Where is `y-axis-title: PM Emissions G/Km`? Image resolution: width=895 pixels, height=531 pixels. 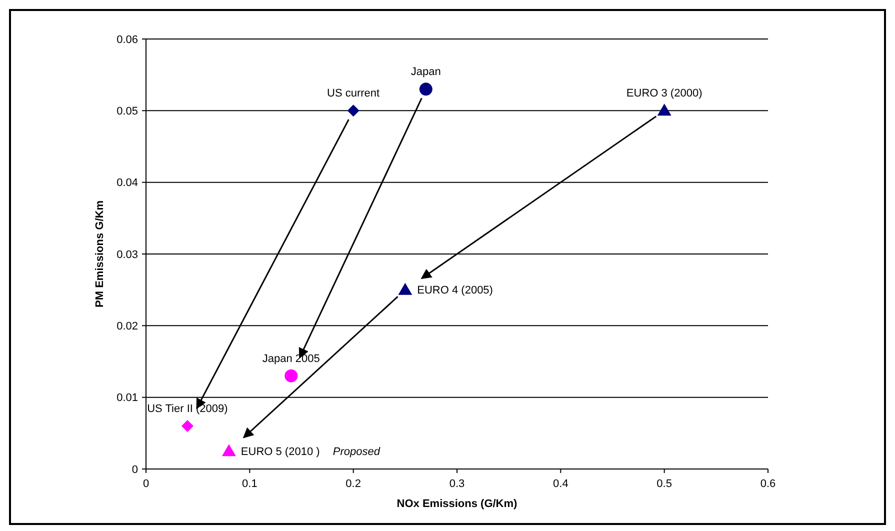
y-axis-title: PM Emissions G/Km is located at coordinates (100, 254).